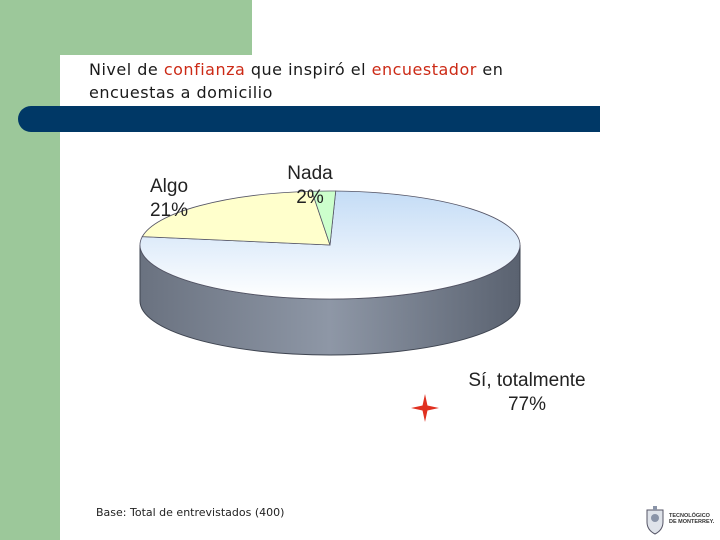  I want to click on slice-label-nada-name: Nada, so click(310, 173).